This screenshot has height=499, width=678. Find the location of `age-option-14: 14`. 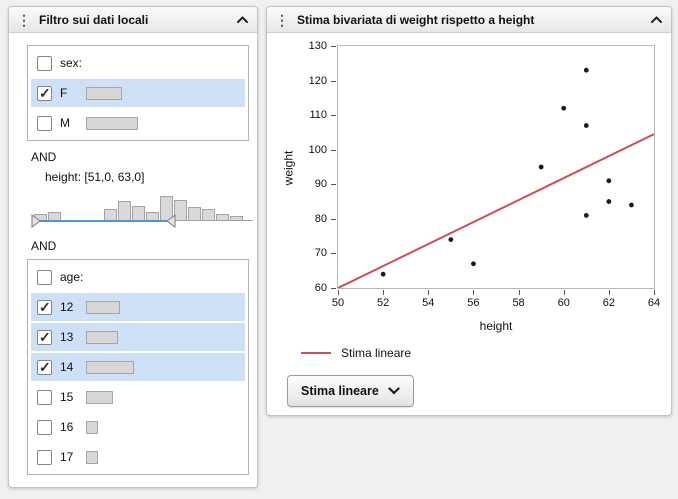

age-option-14: 14 is located at coordinates (138, 367).